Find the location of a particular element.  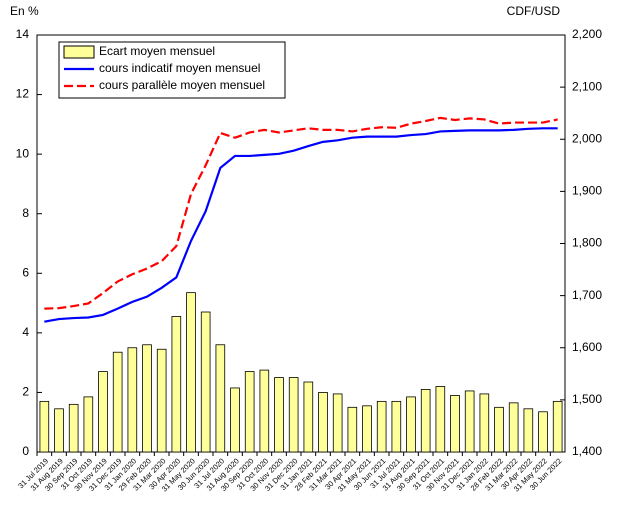

legend-label: Ecart moyen mensuel is located at coordinates (157, 51).